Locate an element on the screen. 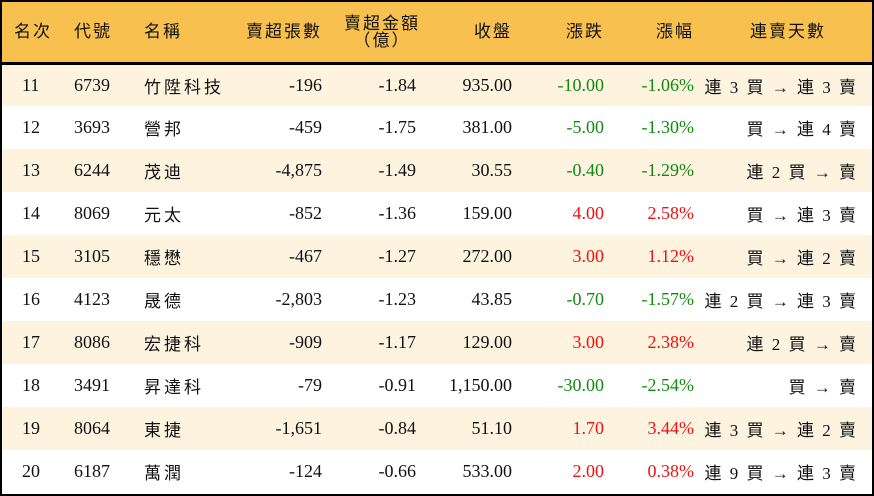 This screenshot has height=496, width=874. cell-rank: 14 is located at coordinates (31, 213).